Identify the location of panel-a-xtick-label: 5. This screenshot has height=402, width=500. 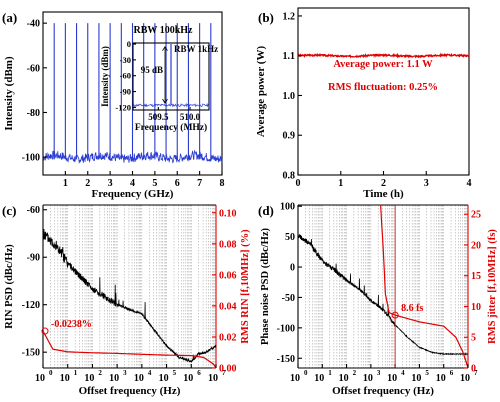
(154, 183).